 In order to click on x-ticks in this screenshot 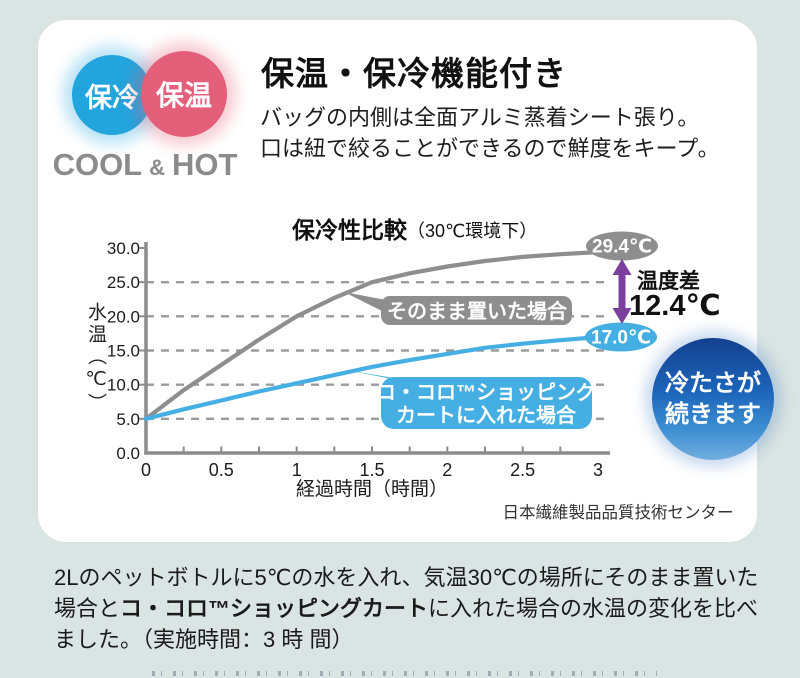, I will do `click(372, 449)`.